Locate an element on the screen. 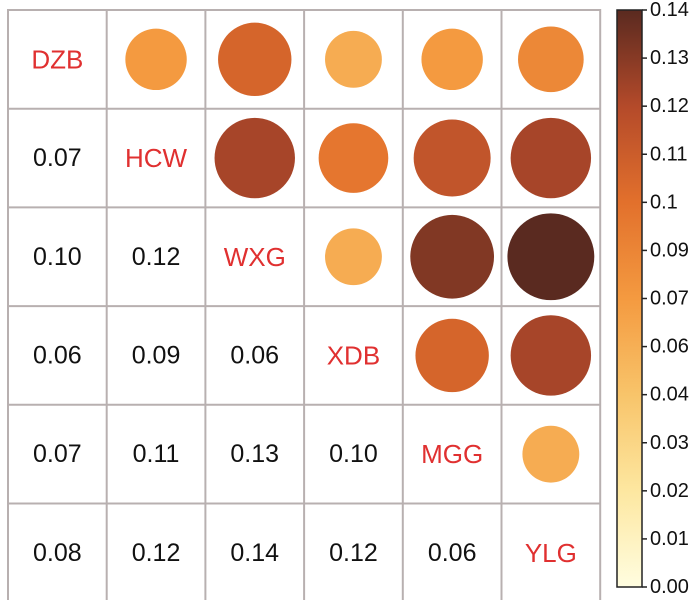  colorbar-tick-label: 0.13 is located at coordinates (669, 58).